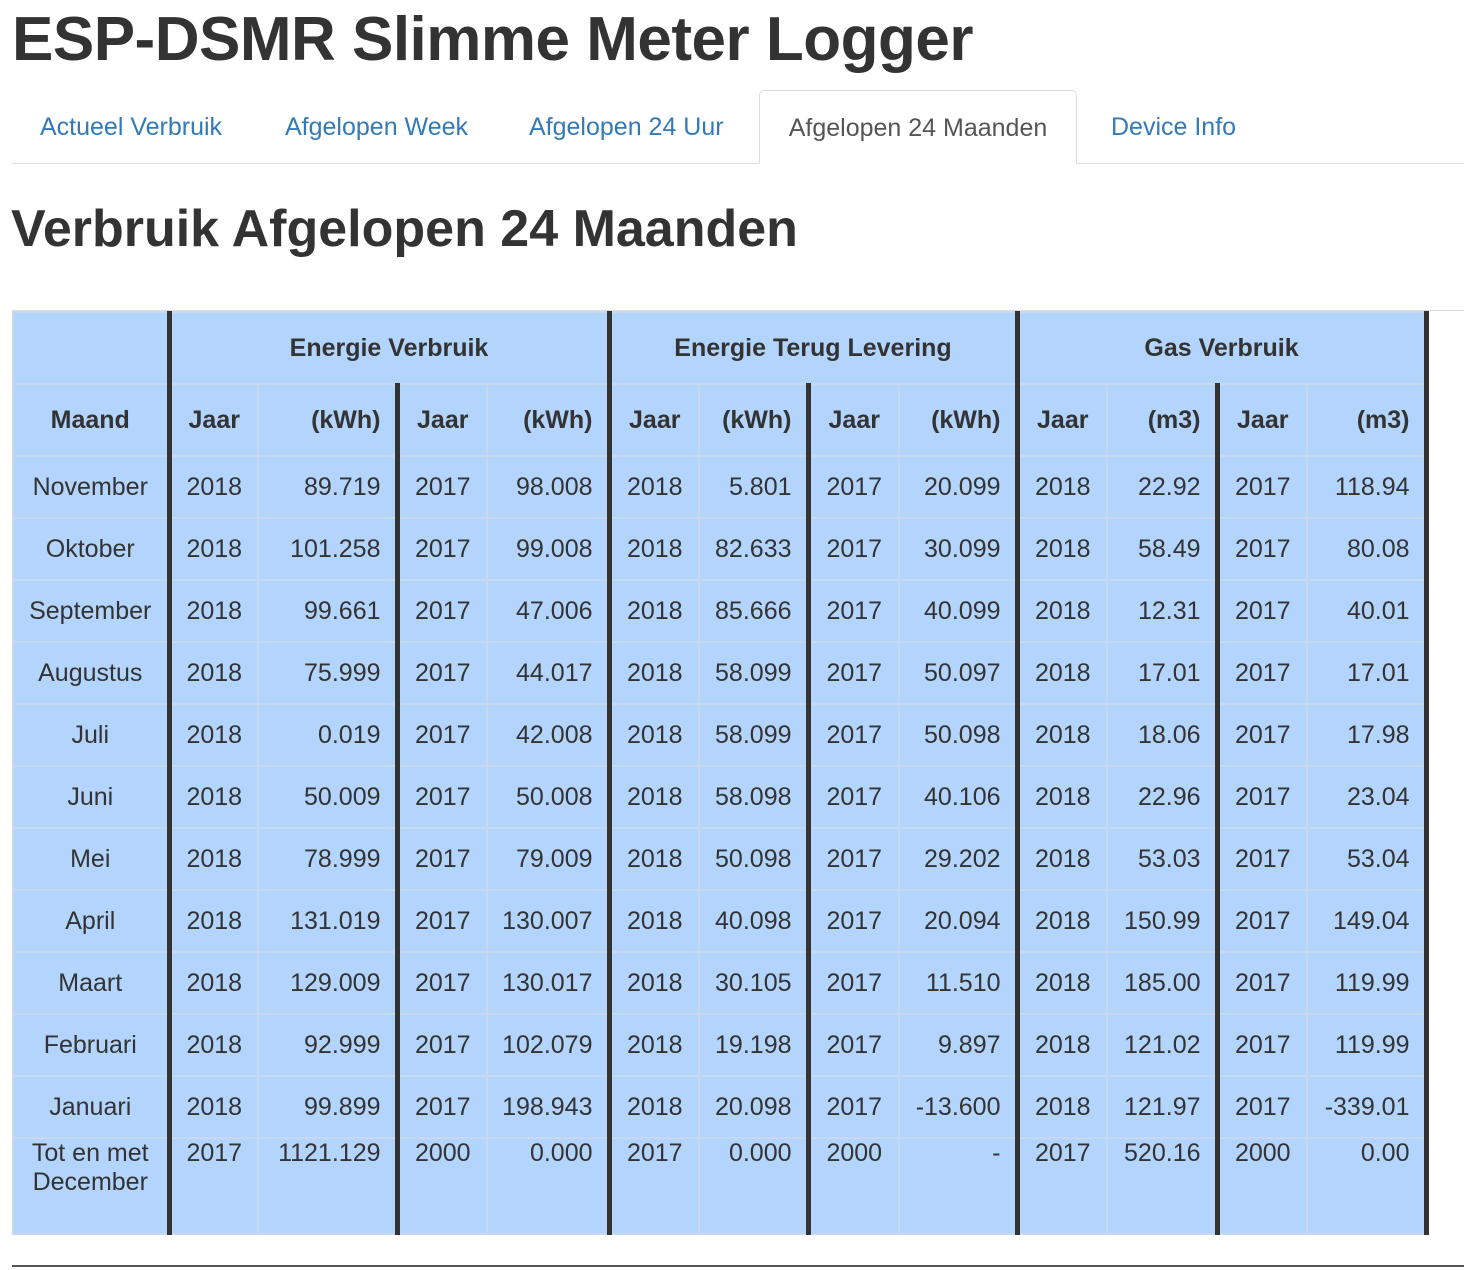  I want to click on group-header-gas-verbruik: Gas Verbruik, so click(1221, 348).